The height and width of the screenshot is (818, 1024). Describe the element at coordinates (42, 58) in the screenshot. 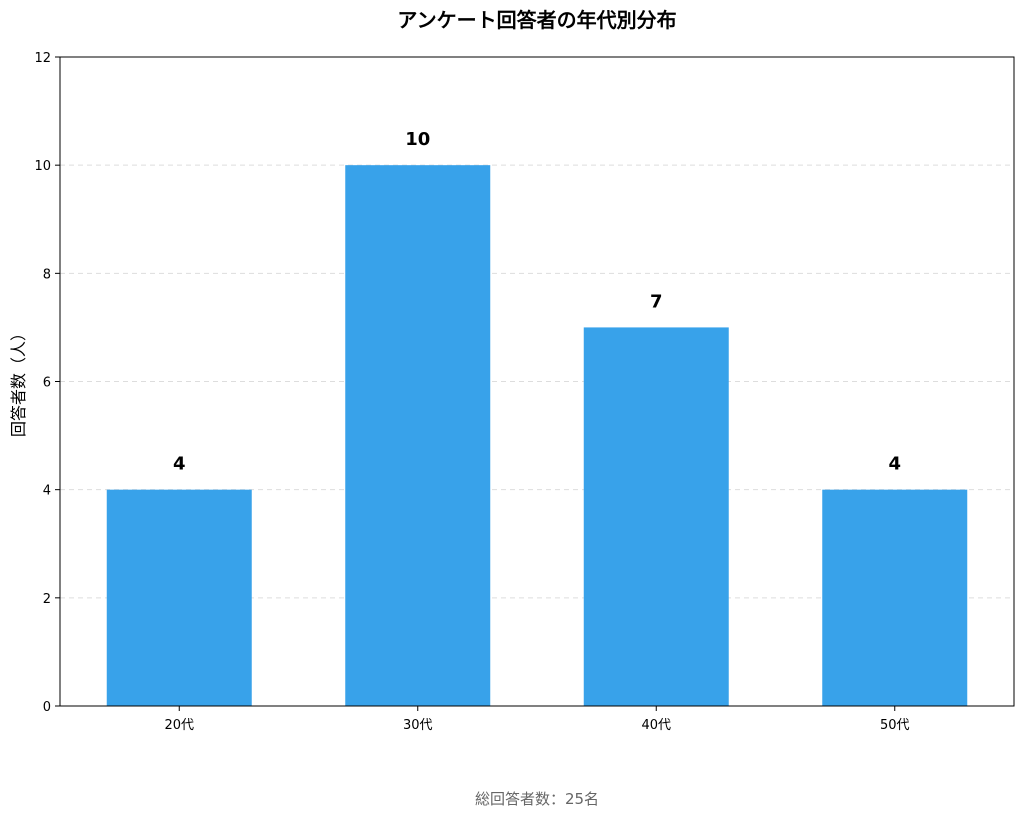

I see `y-tick-label: 12` at that location.